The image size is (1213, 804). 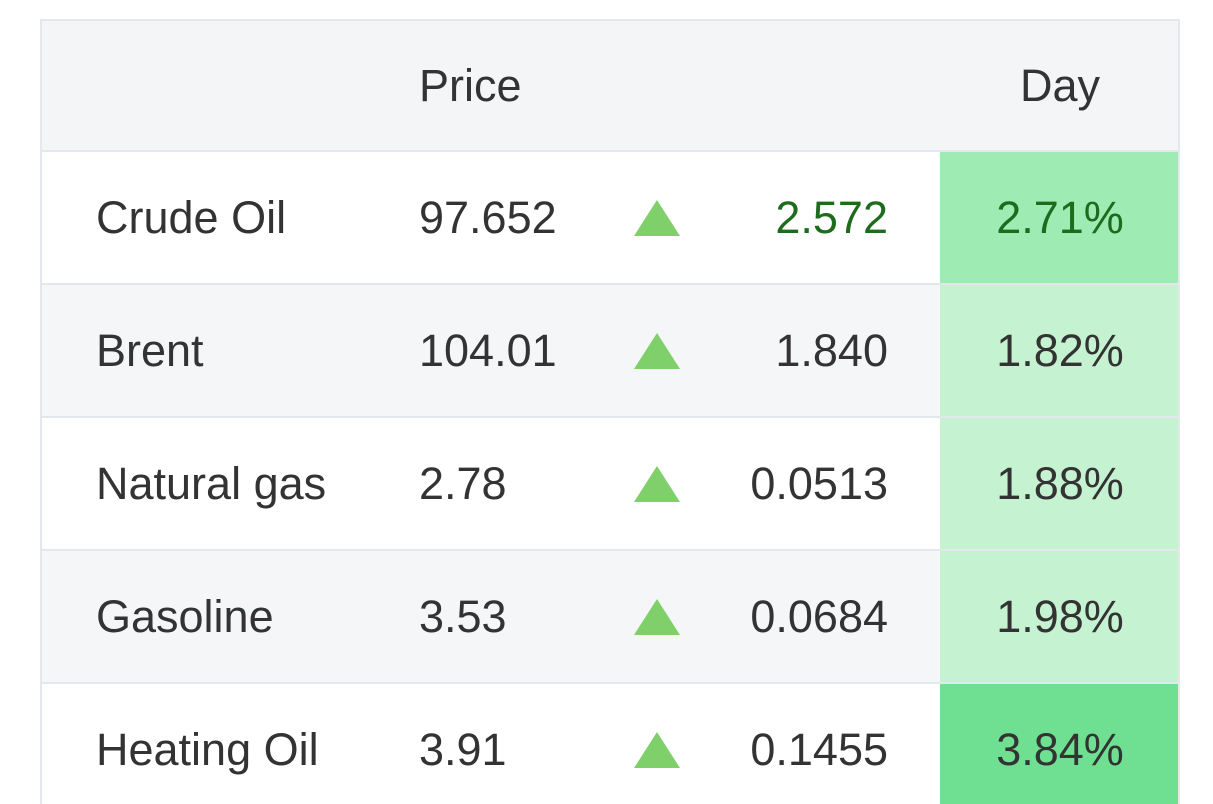 What do you see at coordinates (1059, 616) in the screenshot?
I see `day-change: 1.98%` at bounding box center [1059, 616].